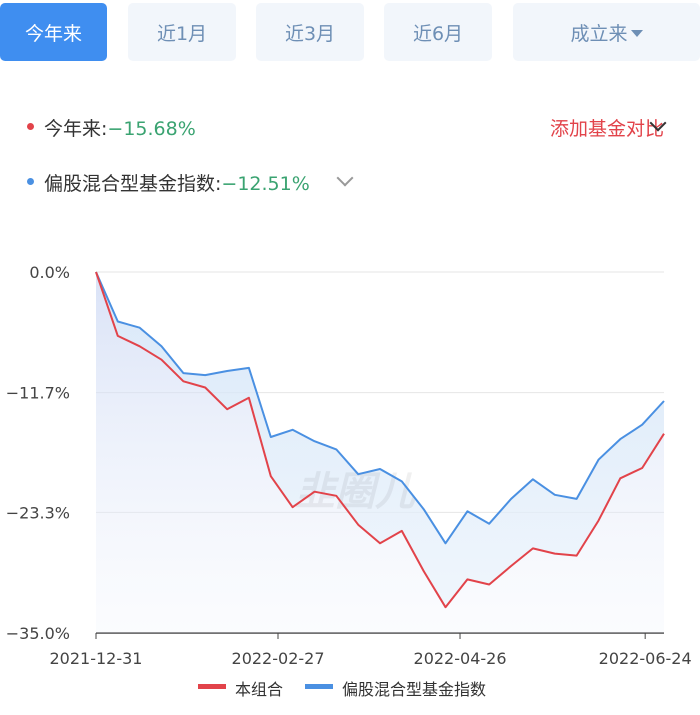 The width and height of the screenshot is (700, 715). I want to click on x-tick-label: 2021-12-31, so click(96, 658).